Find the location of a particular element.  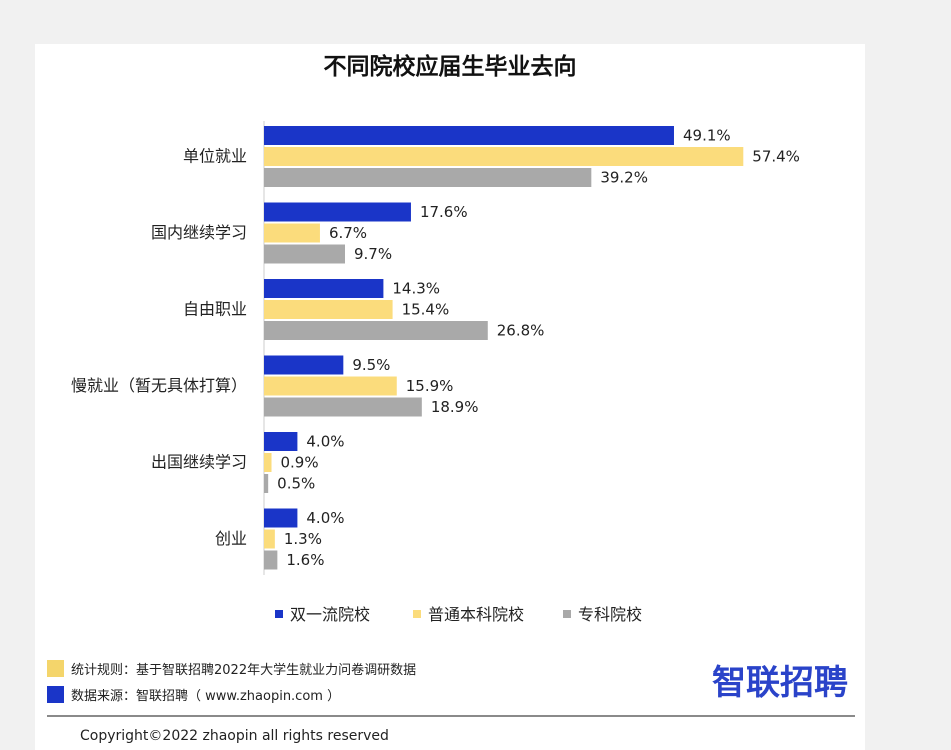

data-label: 9.5% is located at coordinates (371, 365).